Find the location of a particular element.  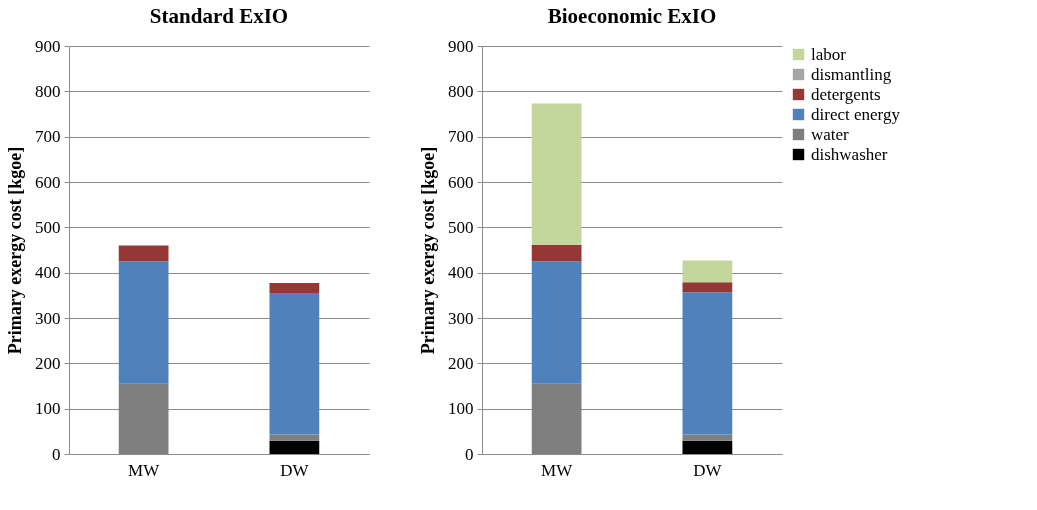

legend-label: labor is located at coordinates (829, 54).